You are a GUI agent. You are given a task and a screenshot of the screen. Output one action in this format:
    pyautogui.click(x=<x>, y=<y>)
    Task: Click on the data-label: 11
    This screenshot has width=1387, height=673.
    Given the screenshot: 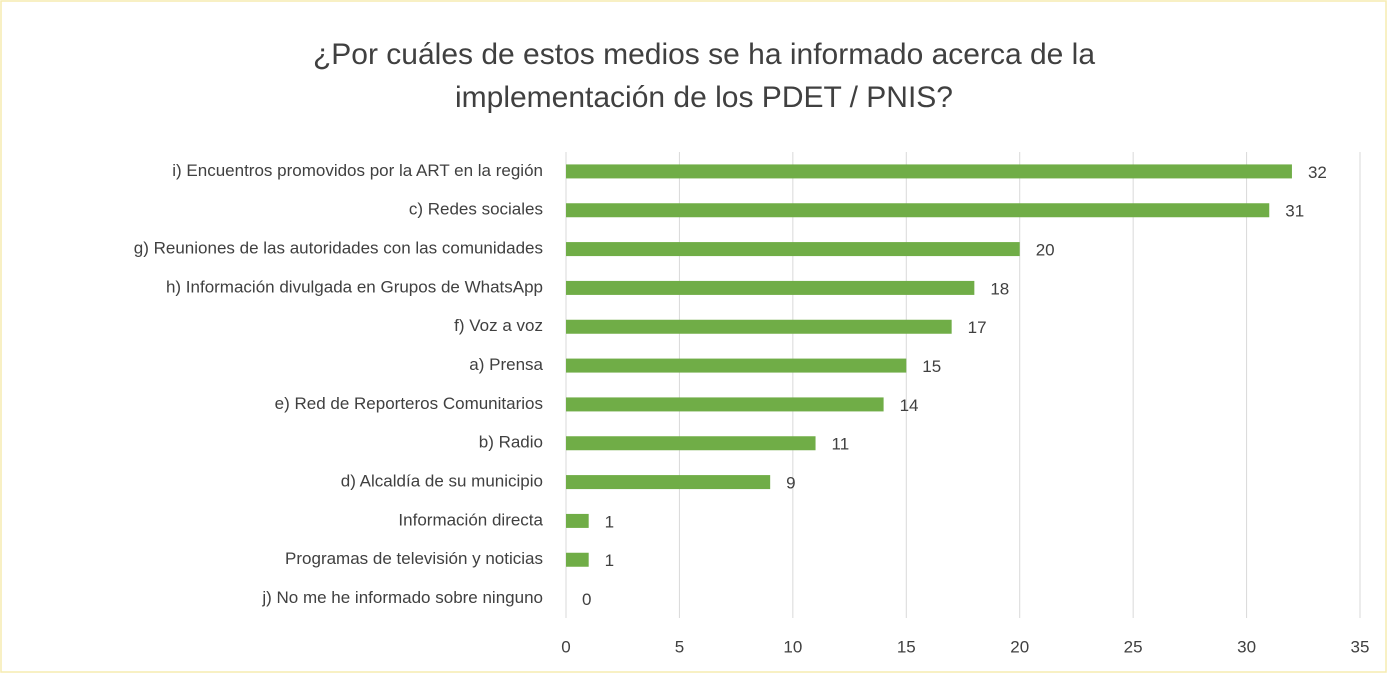 What is the action you would take?
    pyautogui.click(x=841, y=444)
    